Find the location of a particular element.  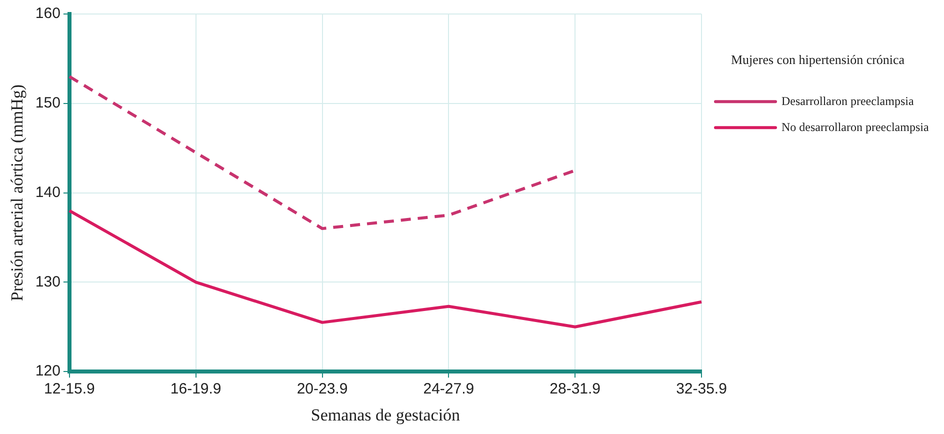

x-tick-label: 12-15.9 is located at coordinates (69, 389).